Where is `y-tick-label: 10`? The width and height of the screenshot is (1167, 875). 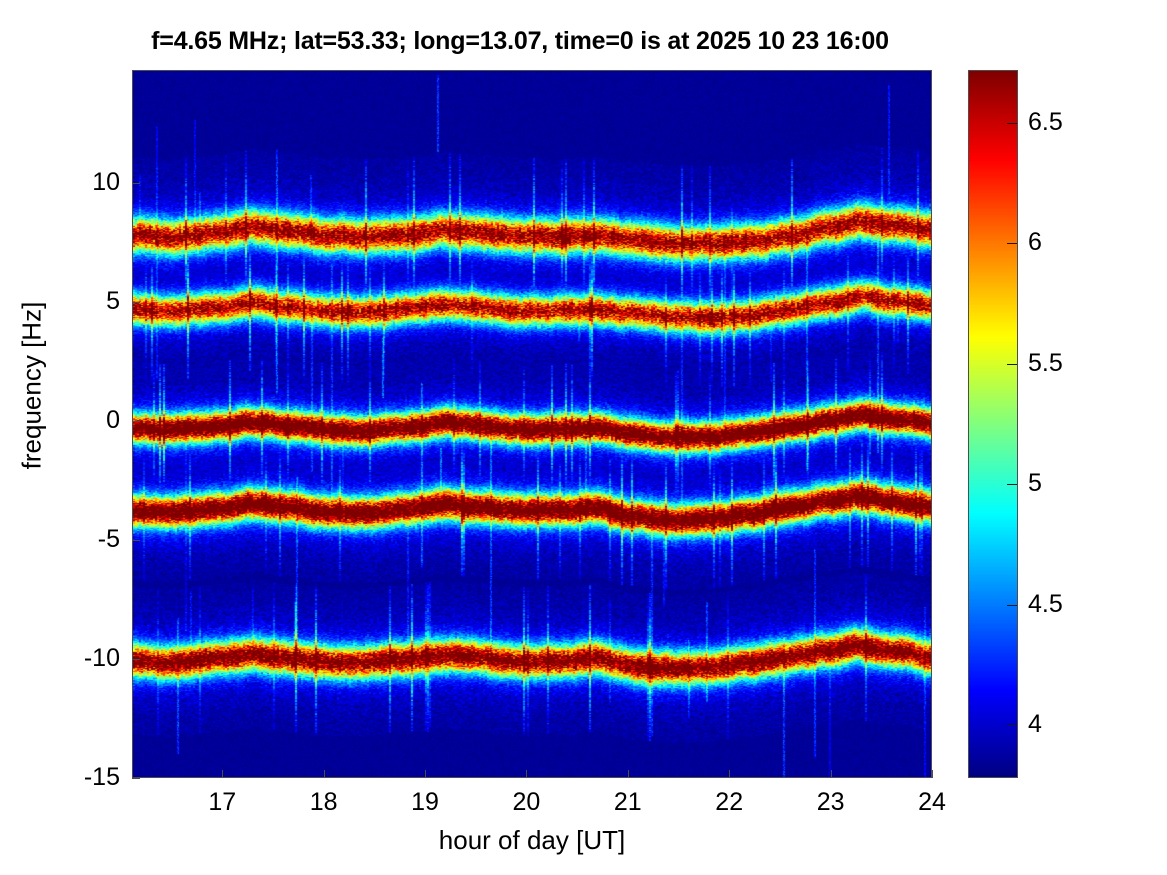
y-tick-label: 10 is located at coordinates (106, 182).